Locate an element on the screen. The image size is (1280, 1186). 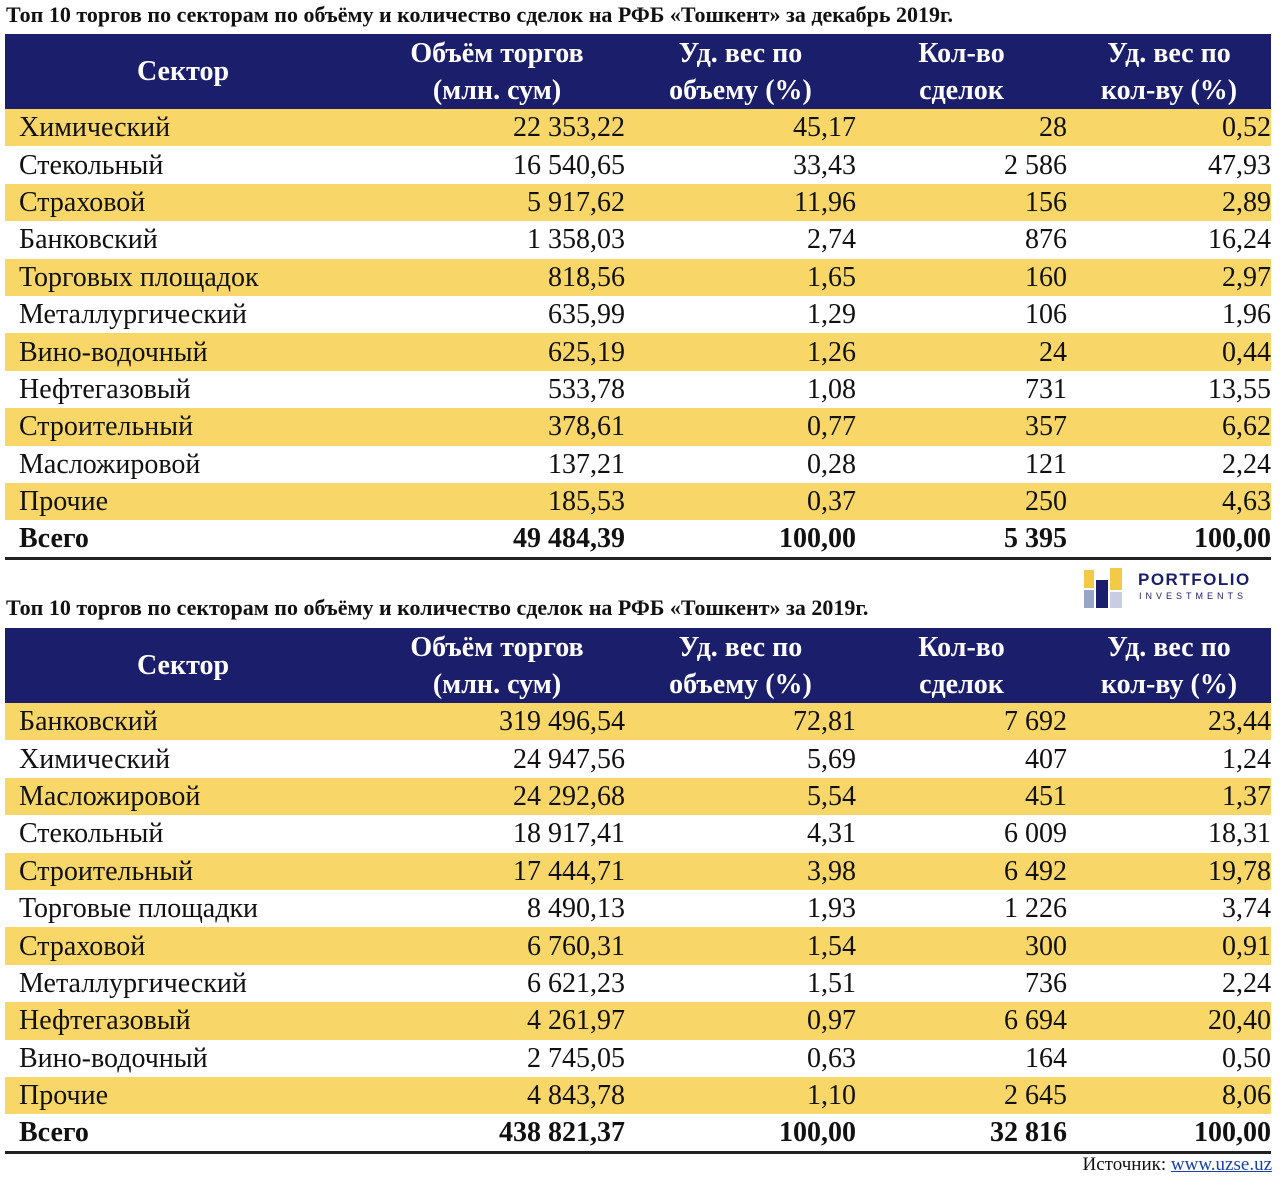
cell-volume: 5 917,62 is located at coordinates (576, 202).